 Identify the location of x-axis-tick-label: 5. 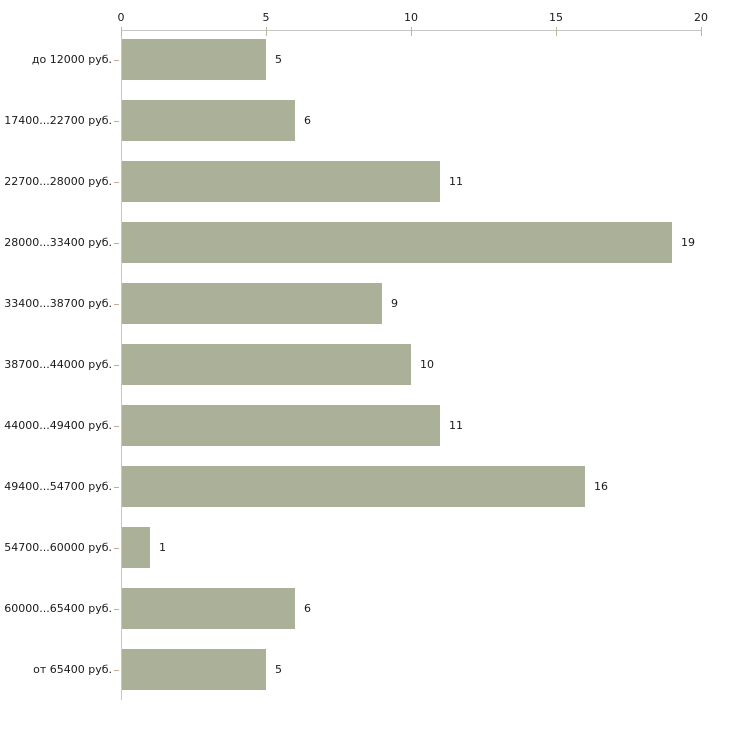
(266, 17).